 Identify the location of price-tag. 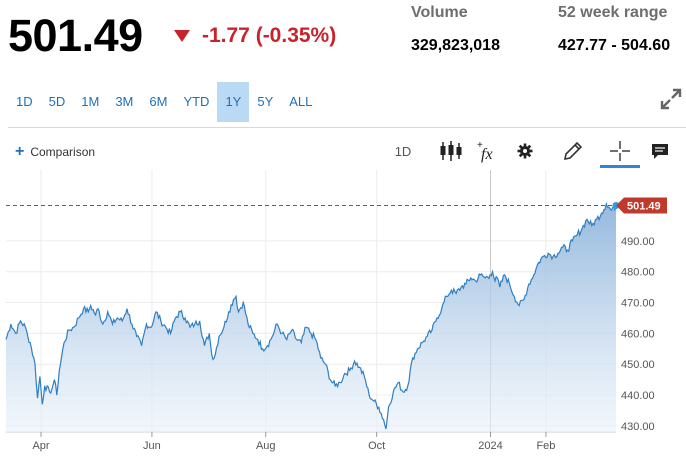
(641, 205).